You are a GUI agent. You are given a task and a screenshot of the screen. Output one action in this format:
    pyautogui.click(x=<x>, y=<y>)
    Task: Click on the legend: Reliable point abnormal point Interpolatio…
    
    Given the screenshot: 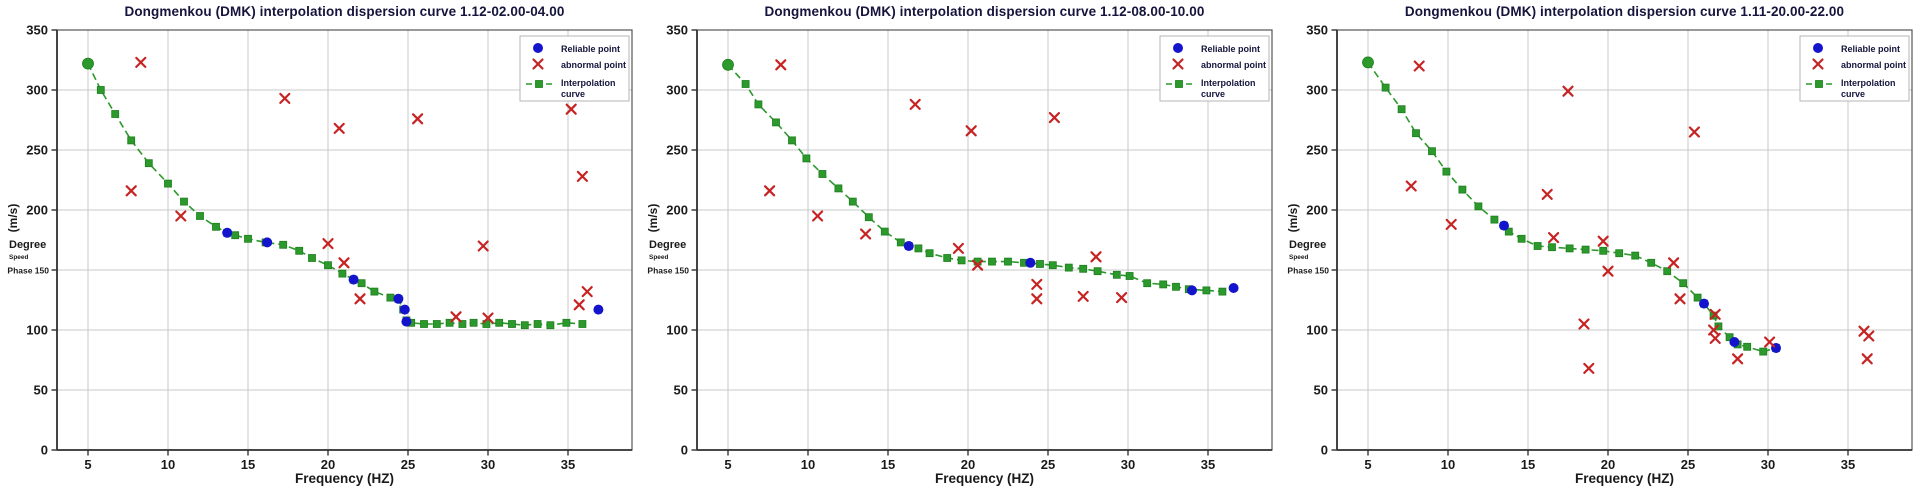 What is the action you would take?
    pyautogui.click(x=1214, y=68)
    